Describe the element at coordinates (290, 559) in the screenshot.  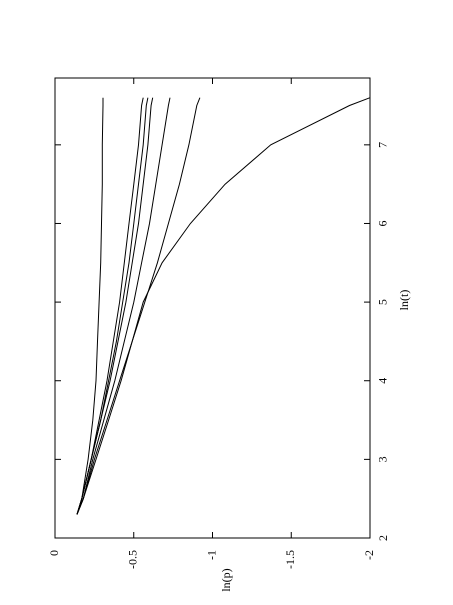
I see `y-tick-label: -1.5` at that location.